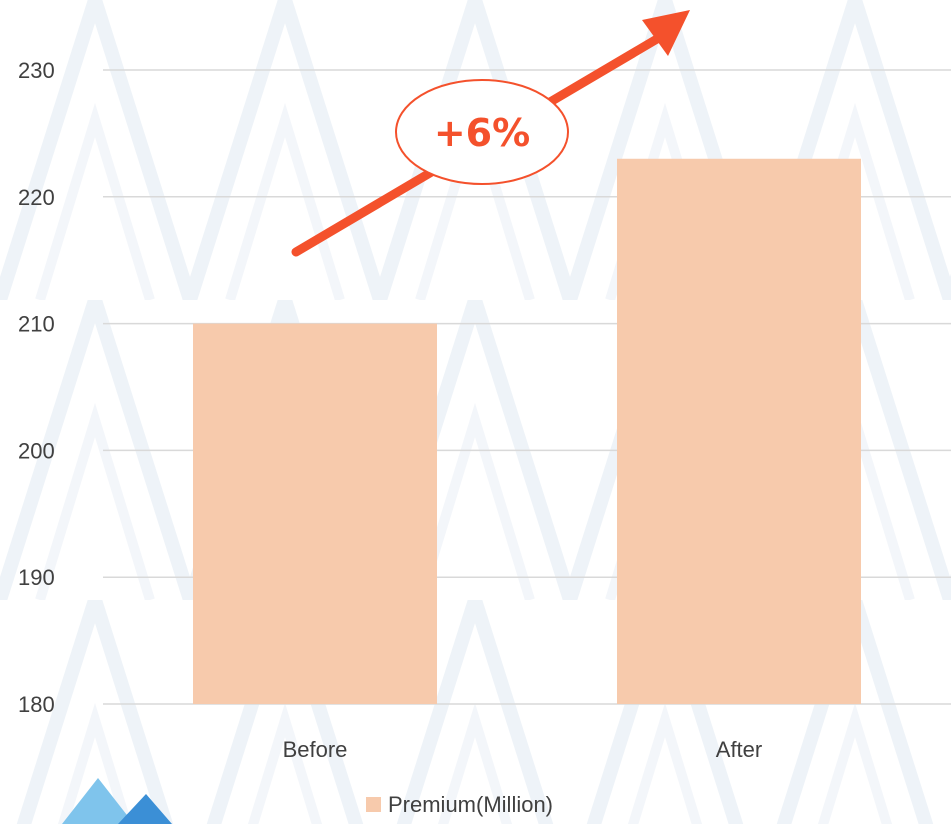 This screenshot has width=951, height=824. I want to click on legend-swatch, so click(373, 804).